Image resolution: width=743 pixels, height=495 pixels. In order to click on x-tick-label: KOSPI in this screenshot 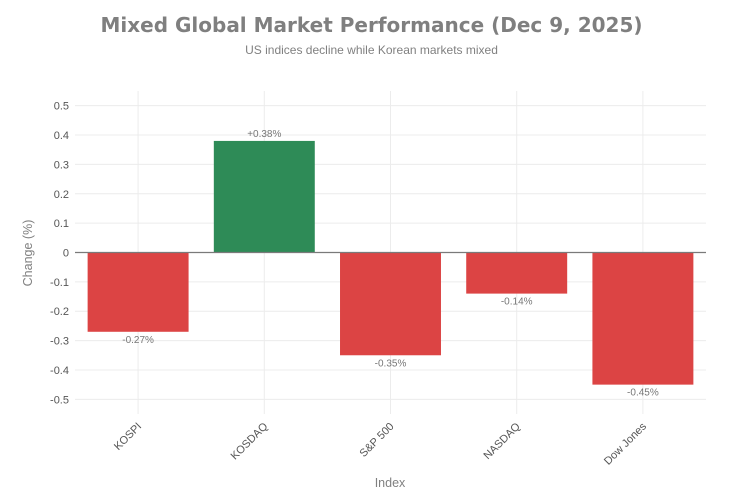, I will do `click(128, 437)`.